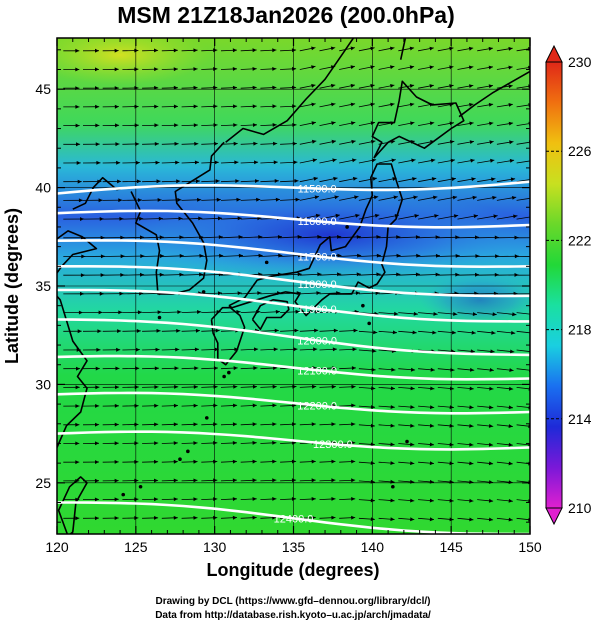 Image resolution: width=599 pixels, height=625 pixels. Describe the element at coordinates (475, 300) in the screenshot. I see `cold-tongue-region` at that location.